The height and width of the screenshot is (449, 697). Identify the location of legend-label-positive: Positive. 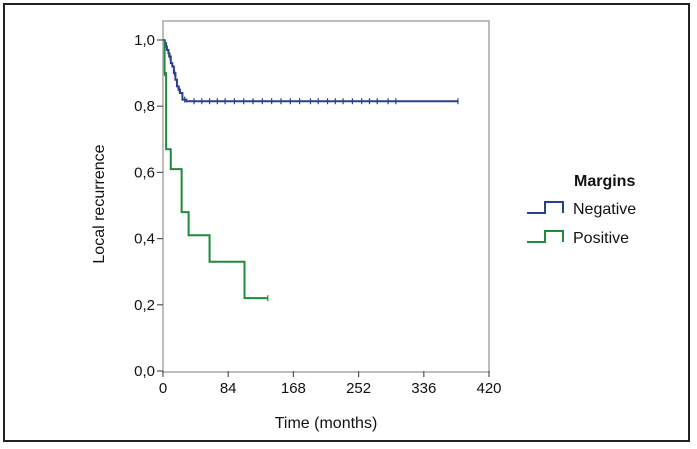
(601, 238).